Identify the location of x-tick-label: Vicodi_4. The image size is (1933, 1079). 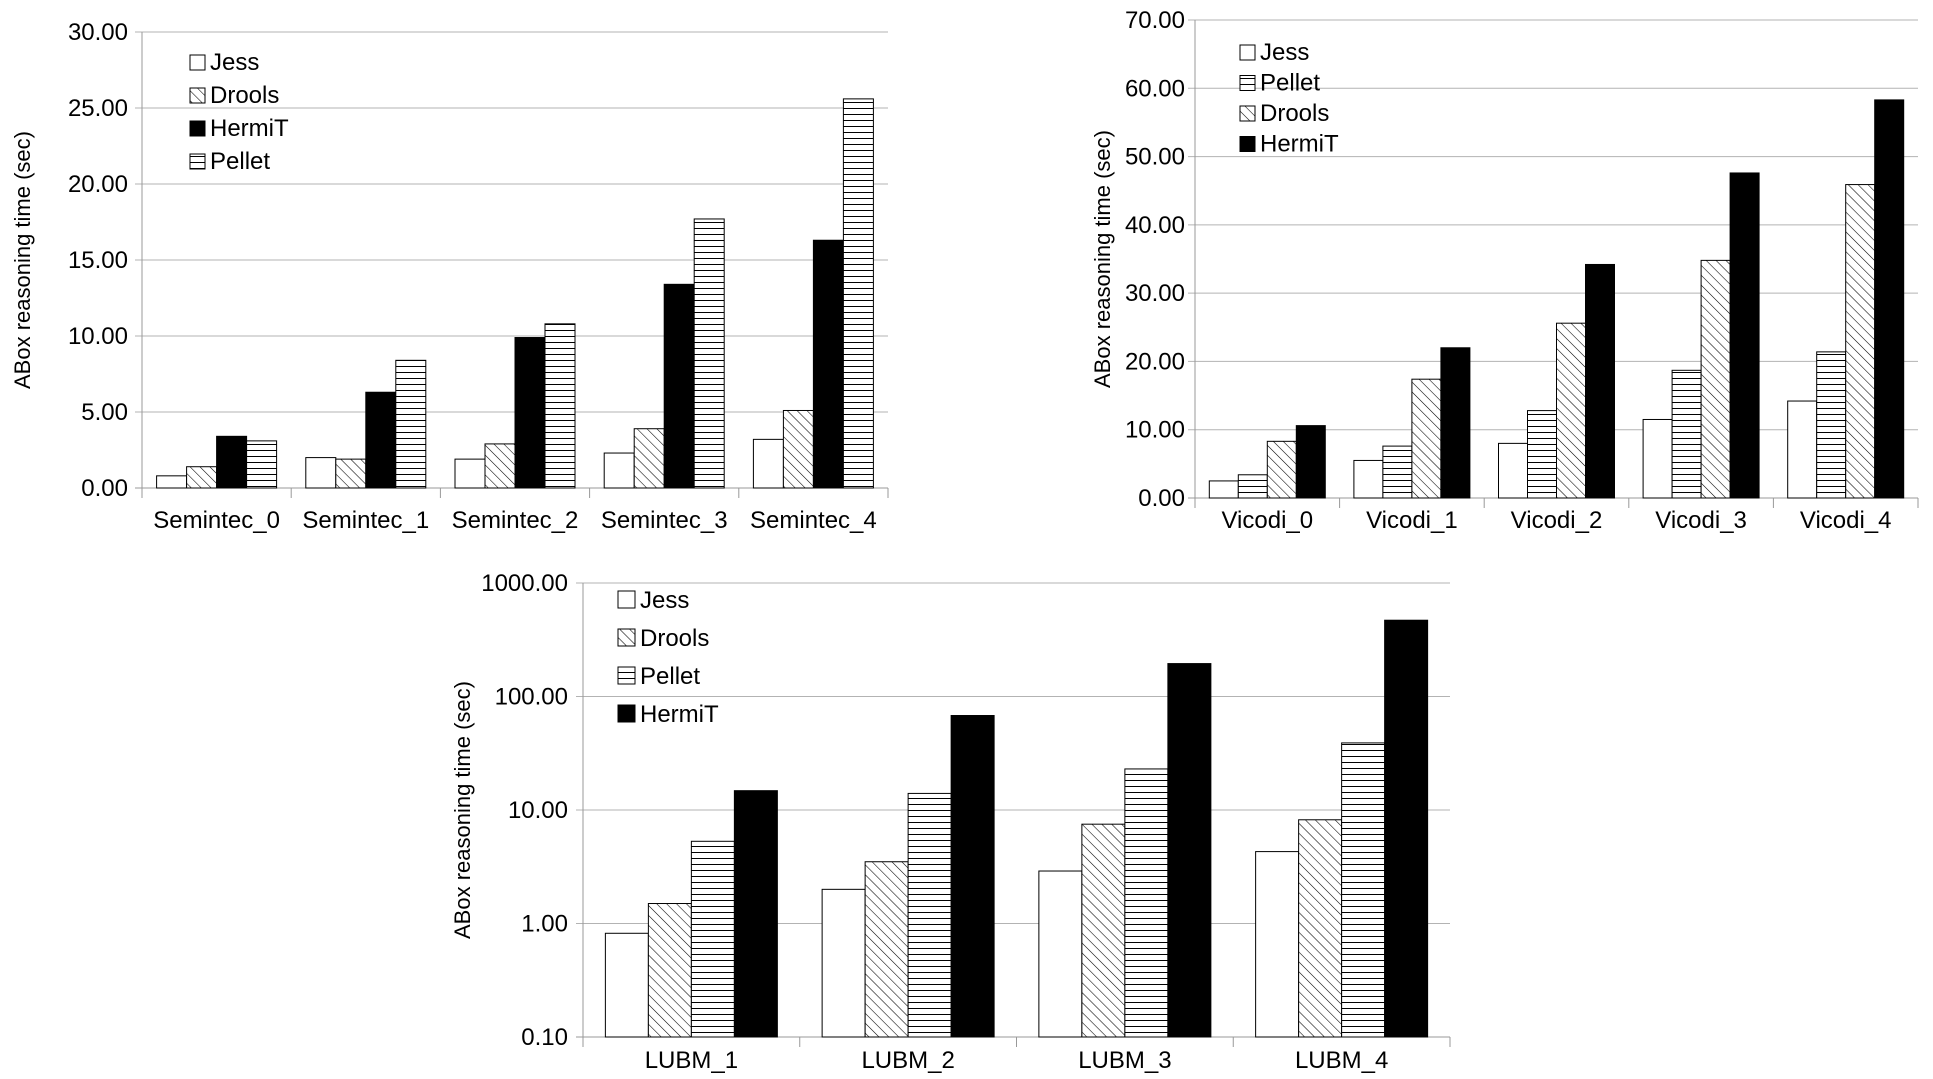
(1846, 520).